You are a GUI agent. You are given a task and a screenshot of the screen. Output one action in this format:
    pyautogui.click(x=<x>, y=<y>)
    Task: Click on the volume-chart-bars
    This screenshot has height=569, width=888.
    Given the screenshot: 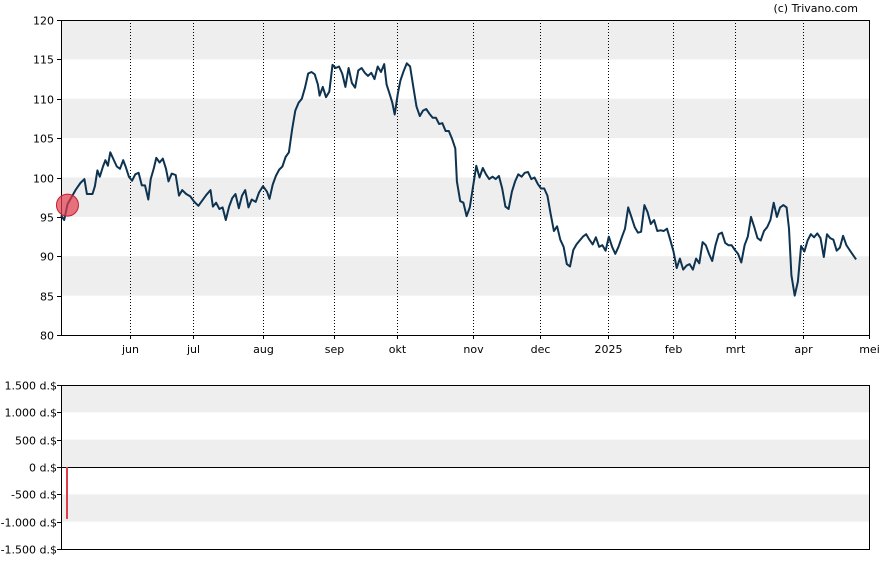 What is the action you would take?
    pyautogui.click(x=67, y=493)
    